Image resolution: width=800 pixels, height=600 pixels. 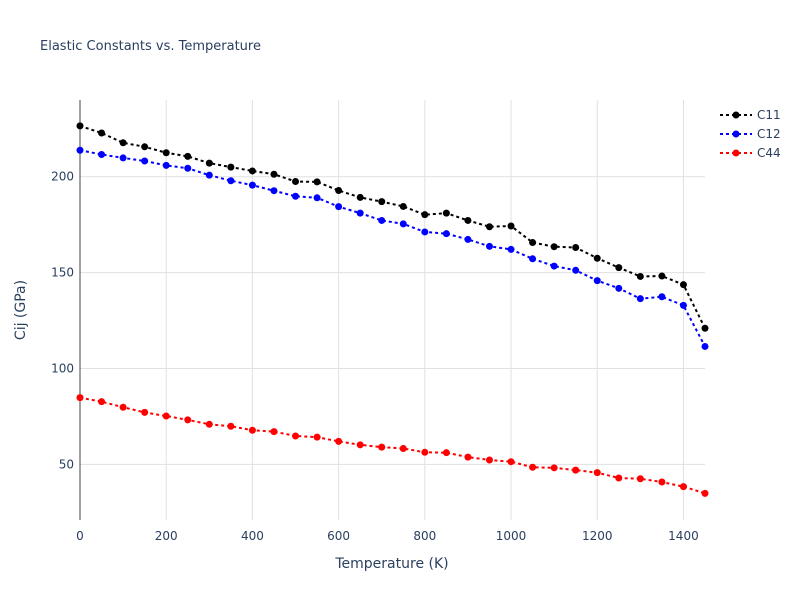 I want to click on legend-label-c11: C11, so click(x=769, y=115).